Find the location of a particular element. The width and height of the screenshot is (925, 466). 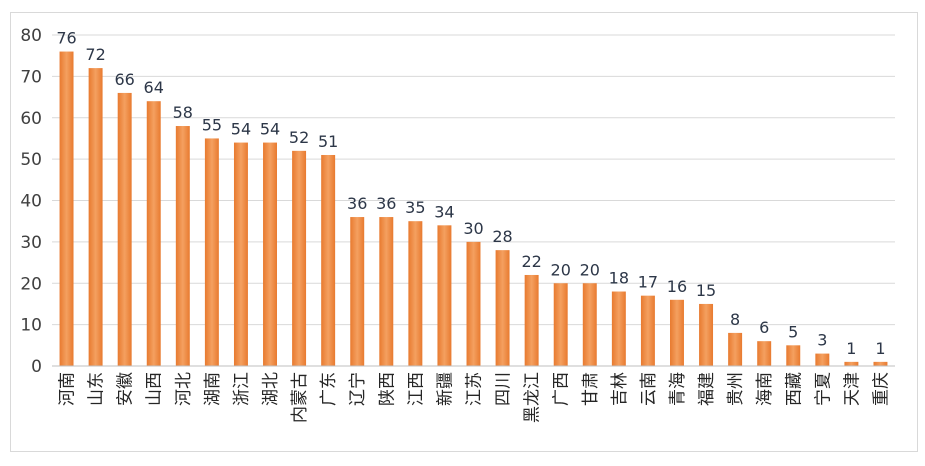

y-tick-label: 40 is located at coordinates (31, 202).